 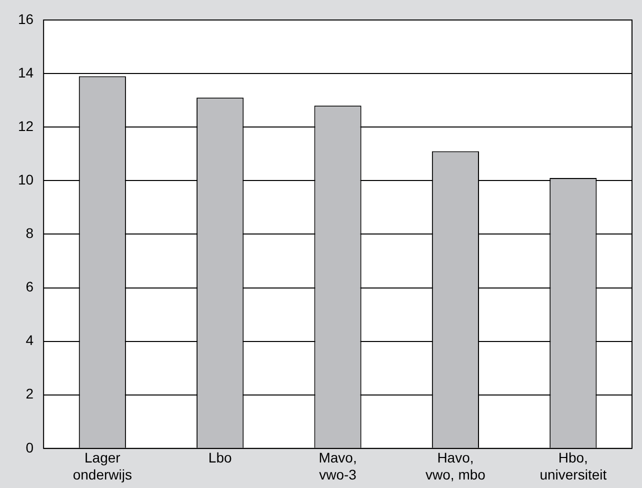 I want to click on y-tick-label: 0, so click(x=30, y=447).